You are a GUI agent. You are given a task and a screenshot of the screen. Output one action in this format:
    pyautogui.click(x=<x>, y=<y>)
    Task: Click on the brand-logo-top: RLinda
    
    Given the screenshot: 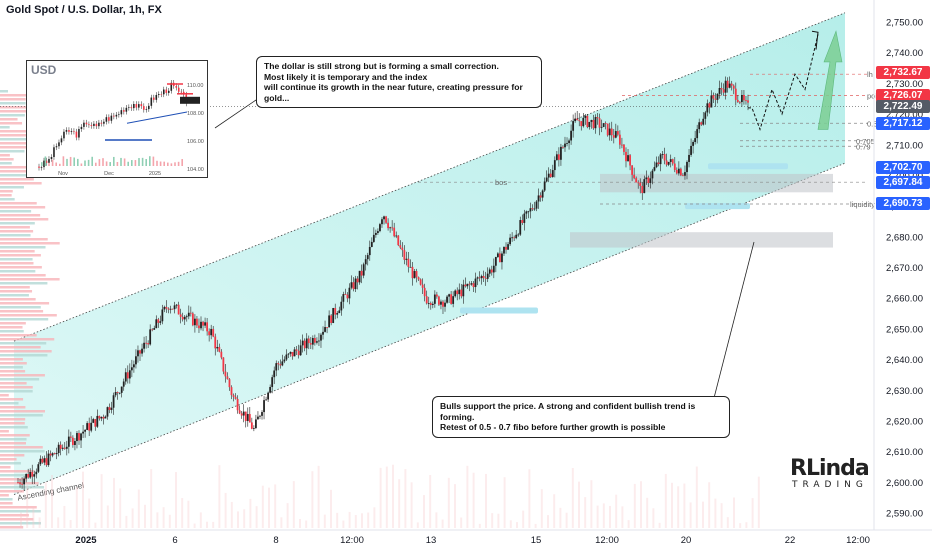 What is the action you would take?
    pyautogui.click(x=830, y=468)
    